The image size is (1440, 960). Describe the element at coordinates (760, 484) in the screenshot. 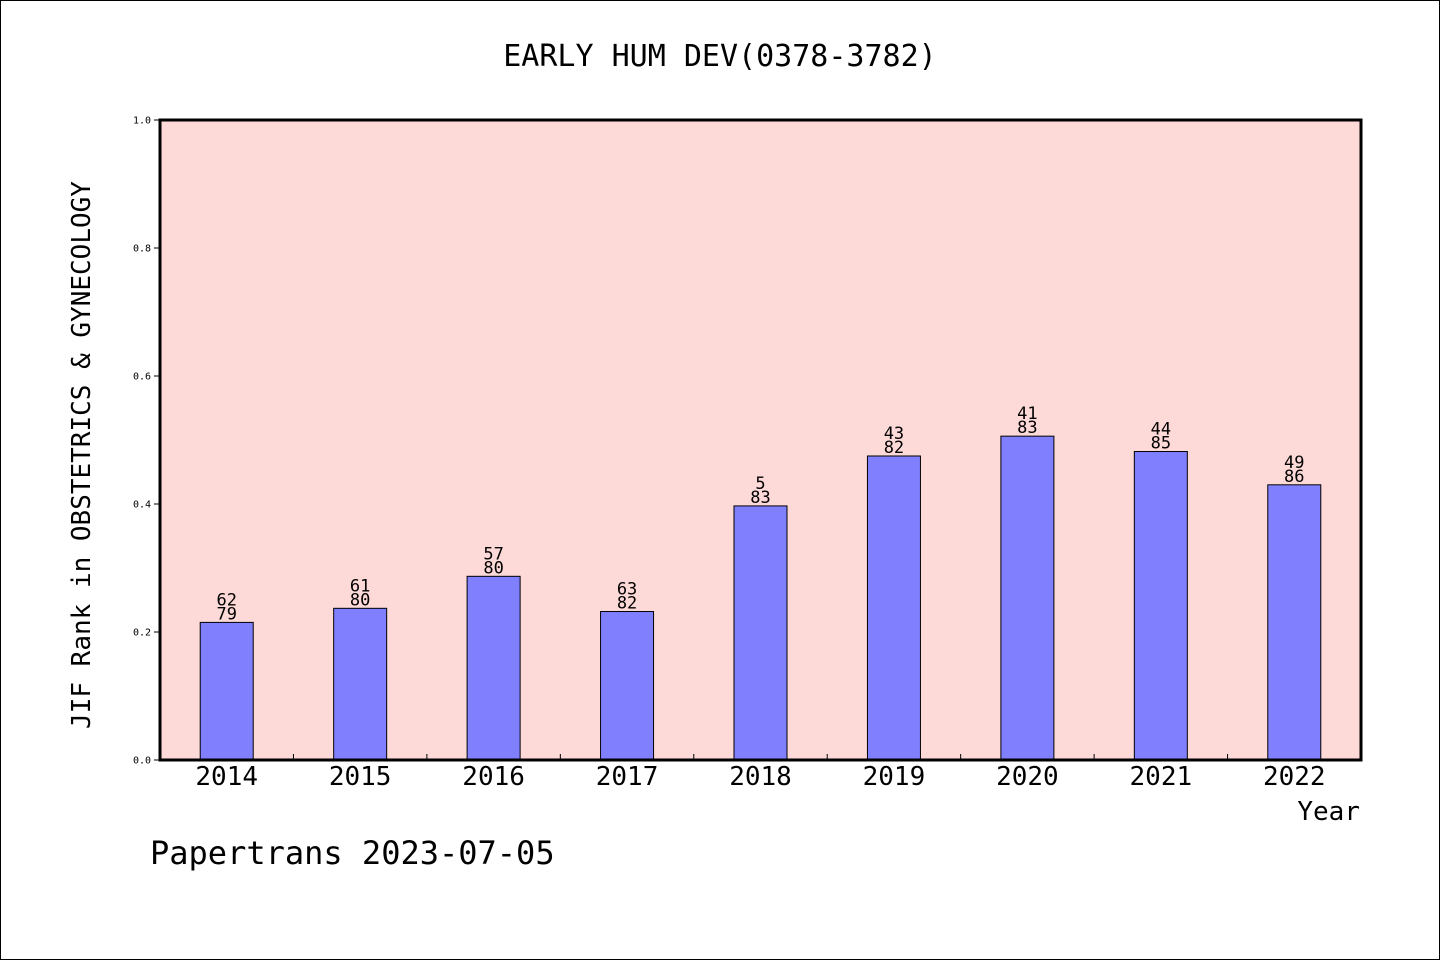

I see `bar-rank-label: 5` at that location.